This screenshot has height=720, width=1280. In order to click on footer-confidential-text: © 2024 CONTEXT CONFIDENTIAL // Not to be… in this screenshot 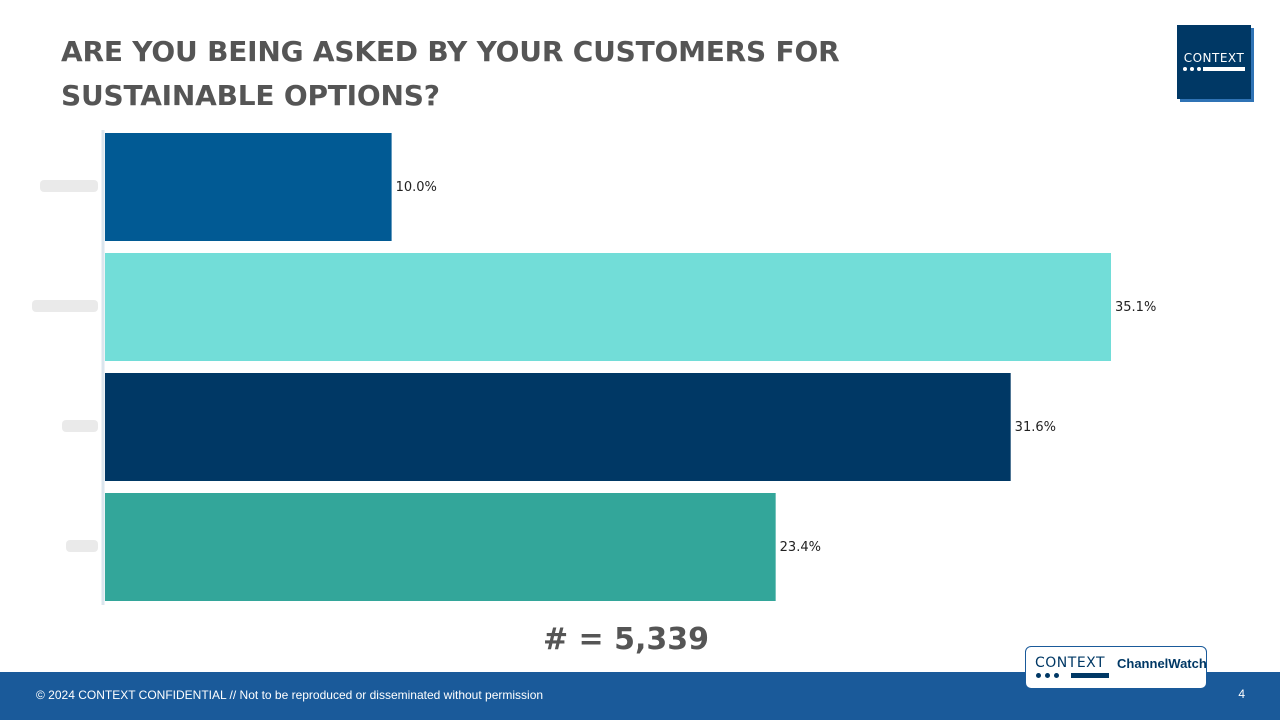, I will do `click(290, 695)`.